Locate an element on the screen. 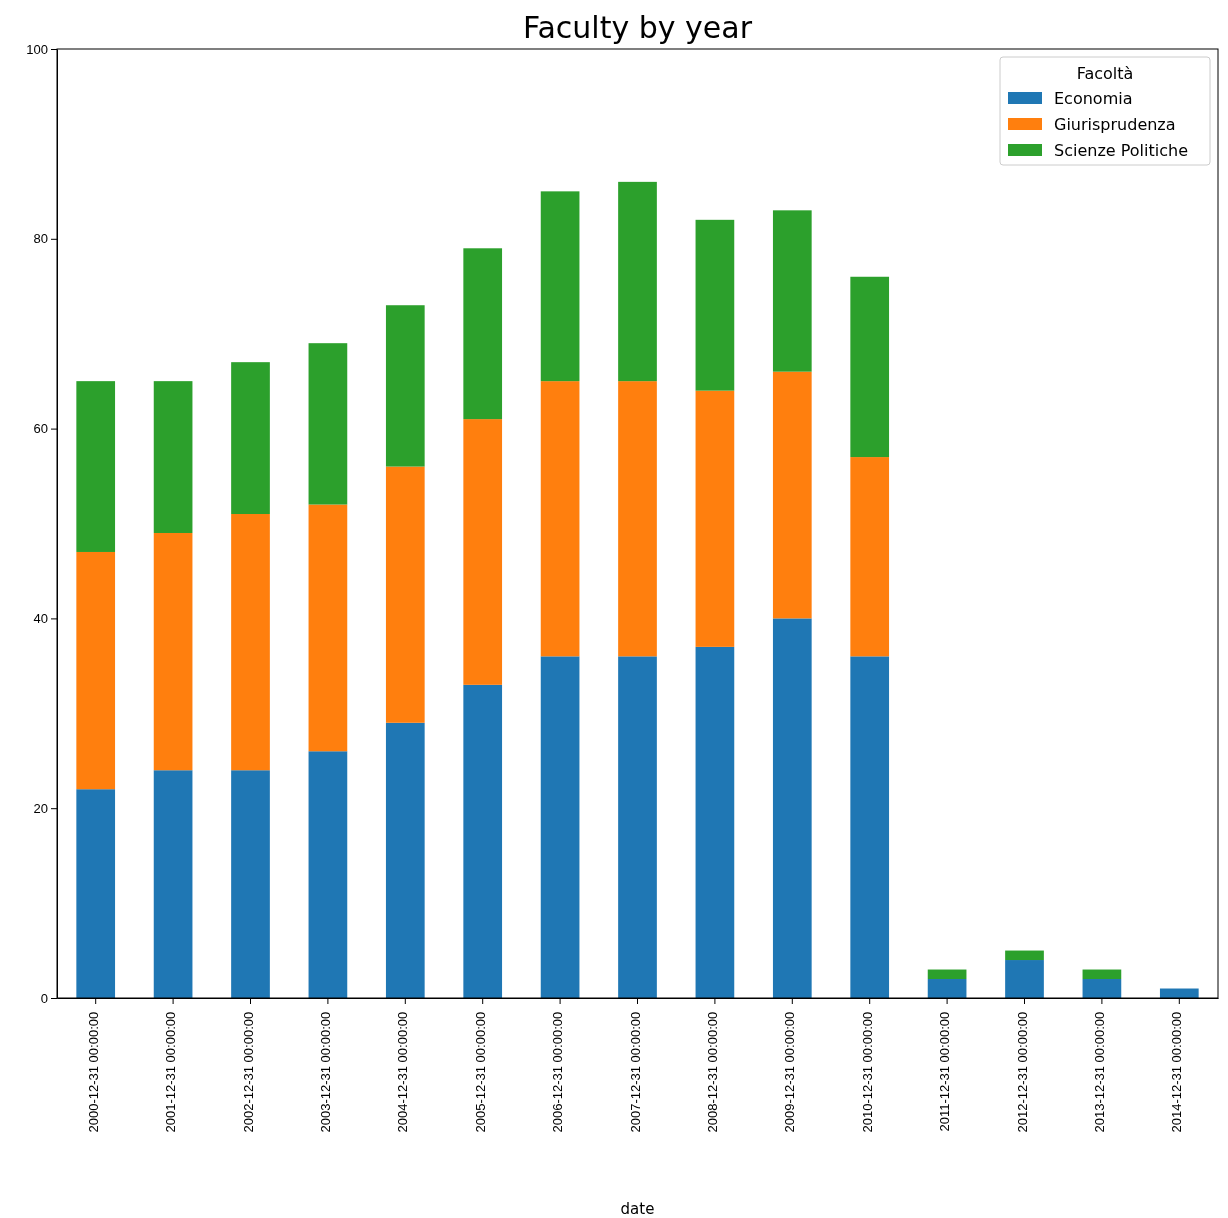  x-tick-label: 2005-12-31 00:00:00 is located at coordinates (480, 1072).